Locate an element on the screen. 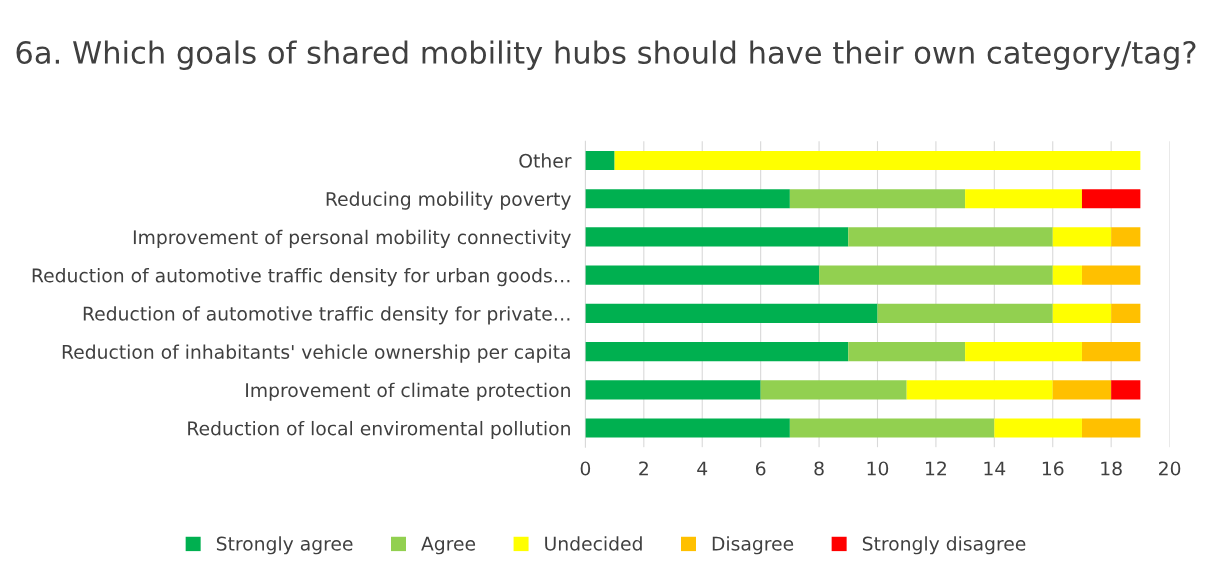 The height and width of the screenshot is (577, 1212). x-tick-label: 18 is located at coordinates (1111, 468).